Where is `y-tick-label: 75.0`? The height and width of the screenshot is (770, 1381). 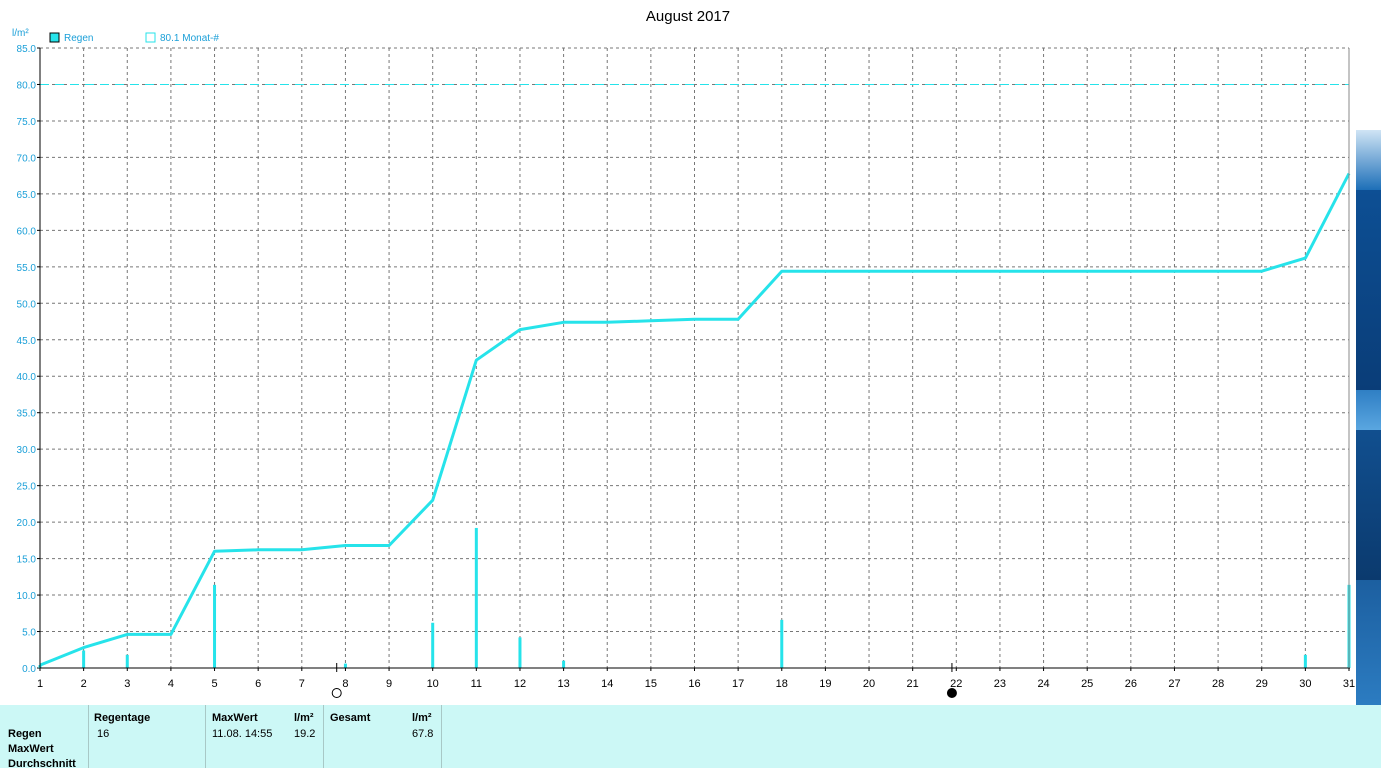 y-tick-label: 75.0 is located at coordinates (27, 122).